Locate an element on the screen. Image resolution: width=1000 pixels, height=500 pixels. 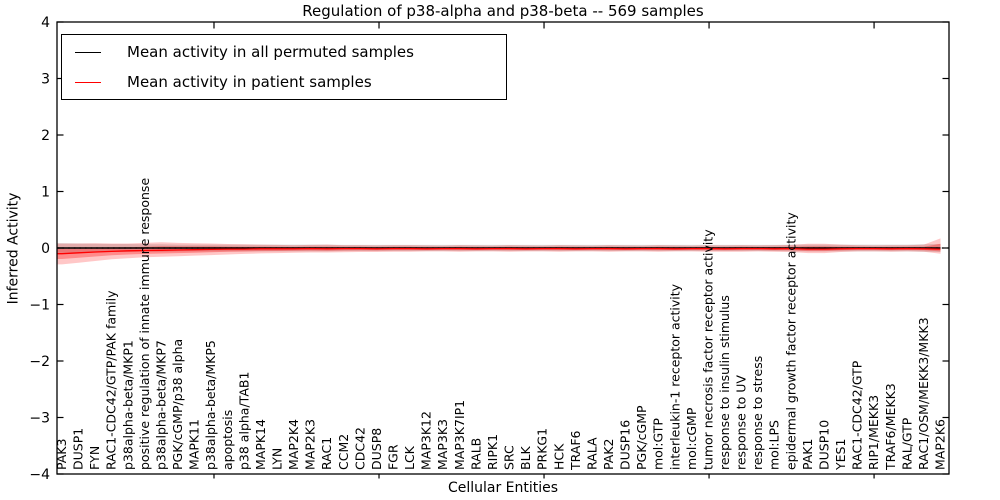
x-category-label: PRKG1 is located at coordinates (542, 449).